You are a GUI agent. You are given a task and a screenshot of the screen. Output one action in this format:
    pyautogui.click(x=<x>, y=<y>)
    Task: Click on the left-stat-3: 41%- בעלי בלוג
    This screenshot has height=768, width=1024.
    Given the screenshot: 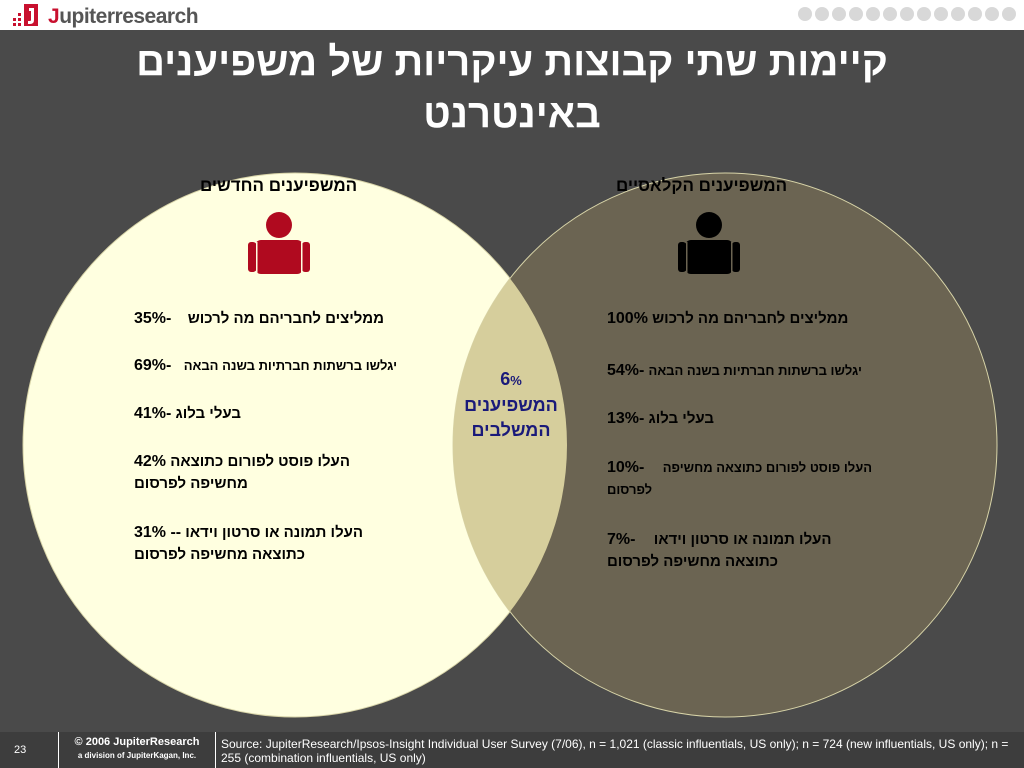 What is the action you would take?
    pyautogui.click(x=284, y=414)
    